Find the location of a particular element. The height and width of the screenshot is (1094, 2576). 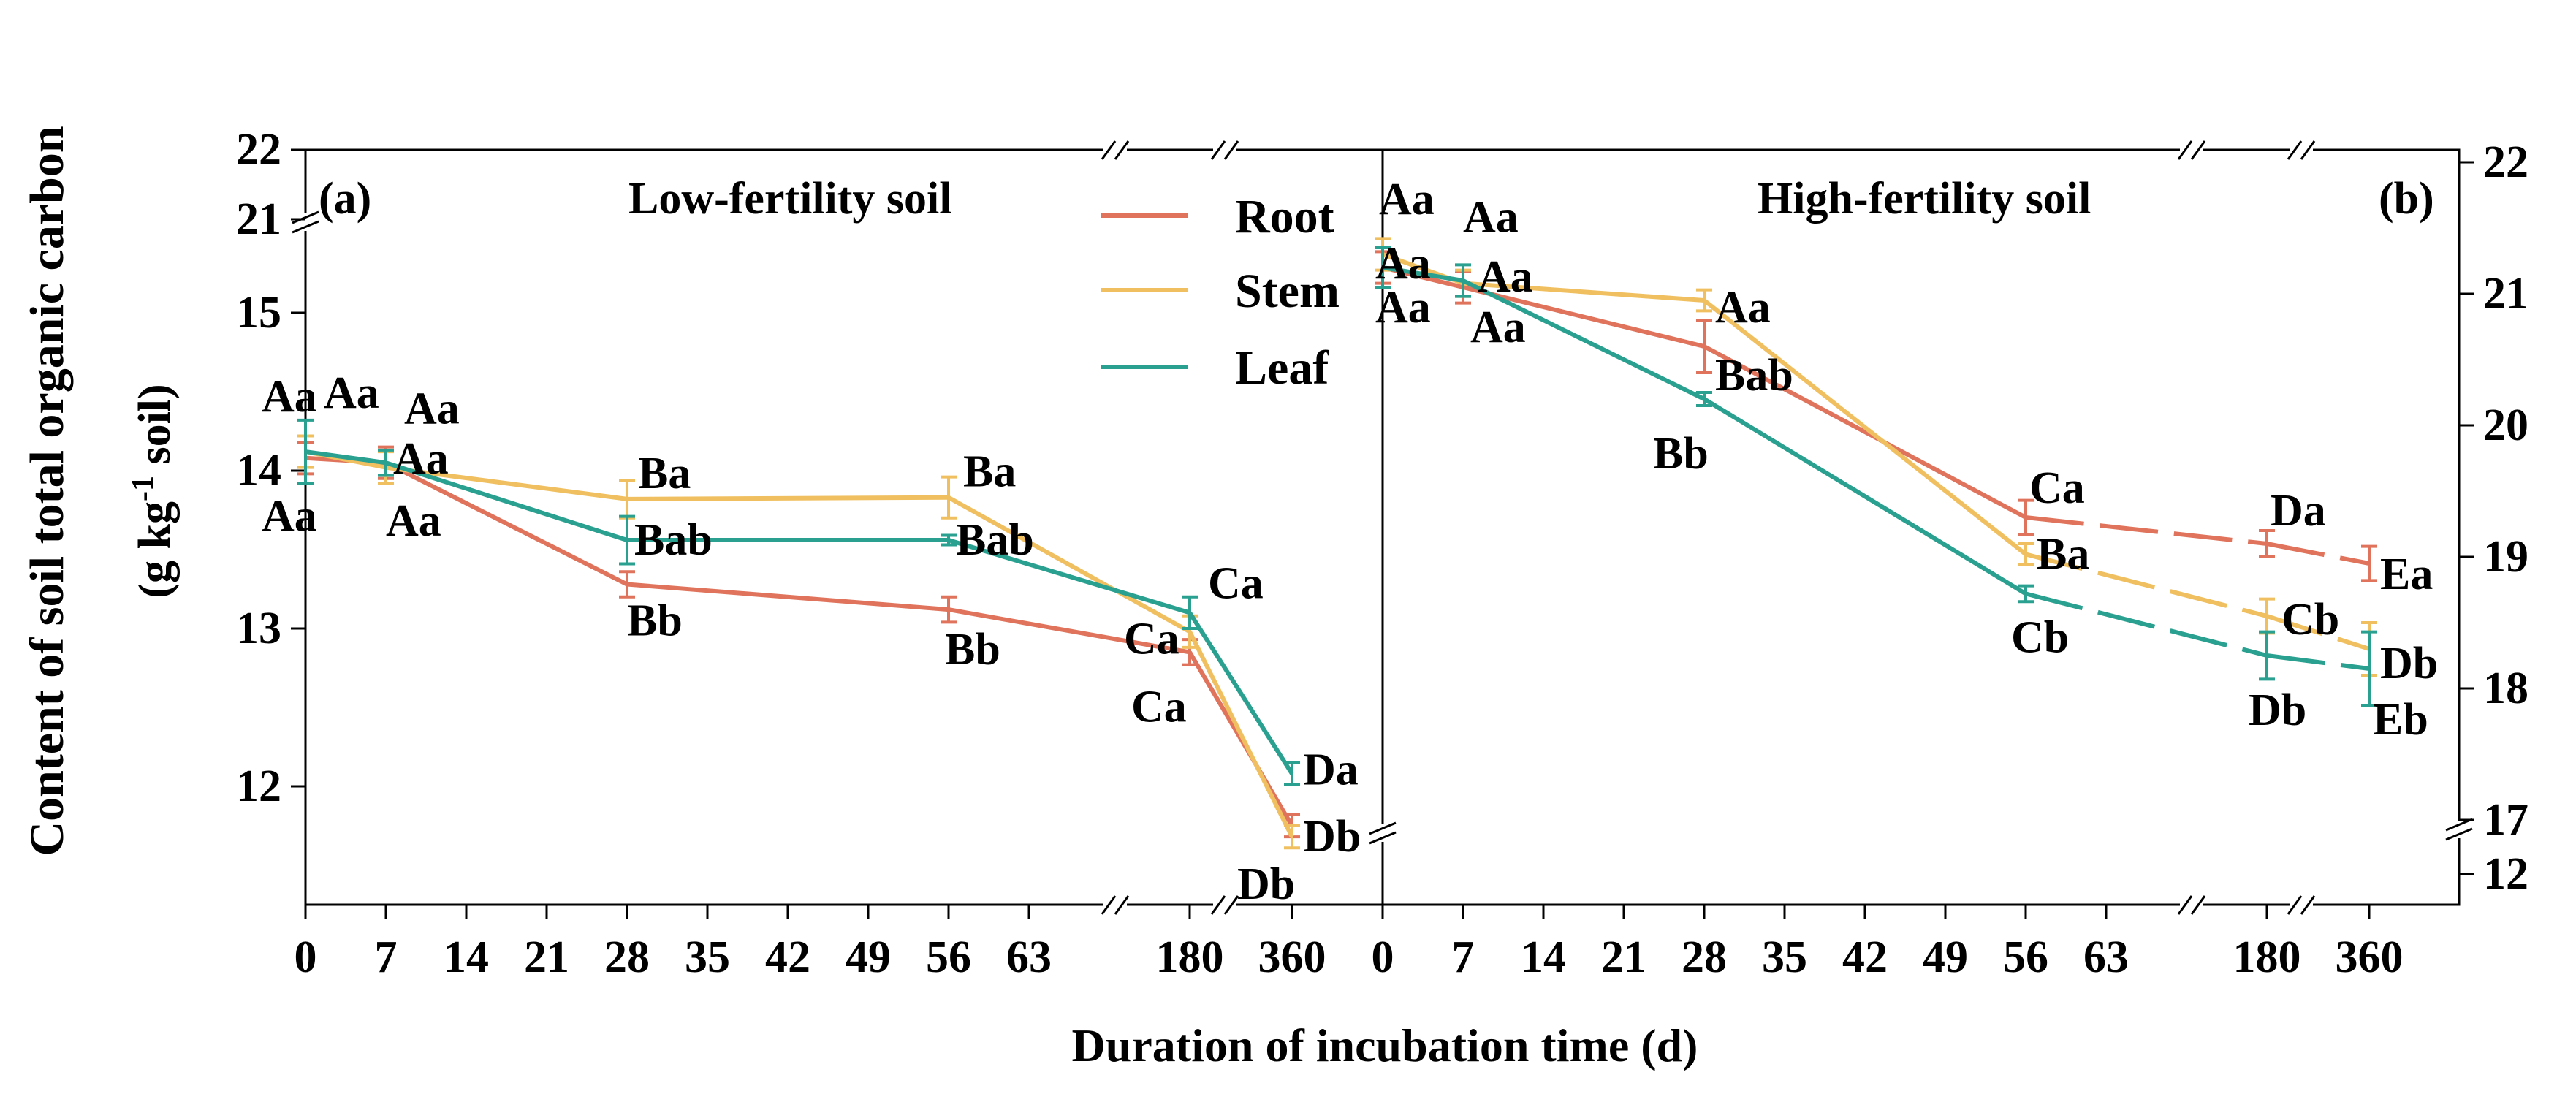

point-label-root: Bab is located at coordinates (1754, 376).